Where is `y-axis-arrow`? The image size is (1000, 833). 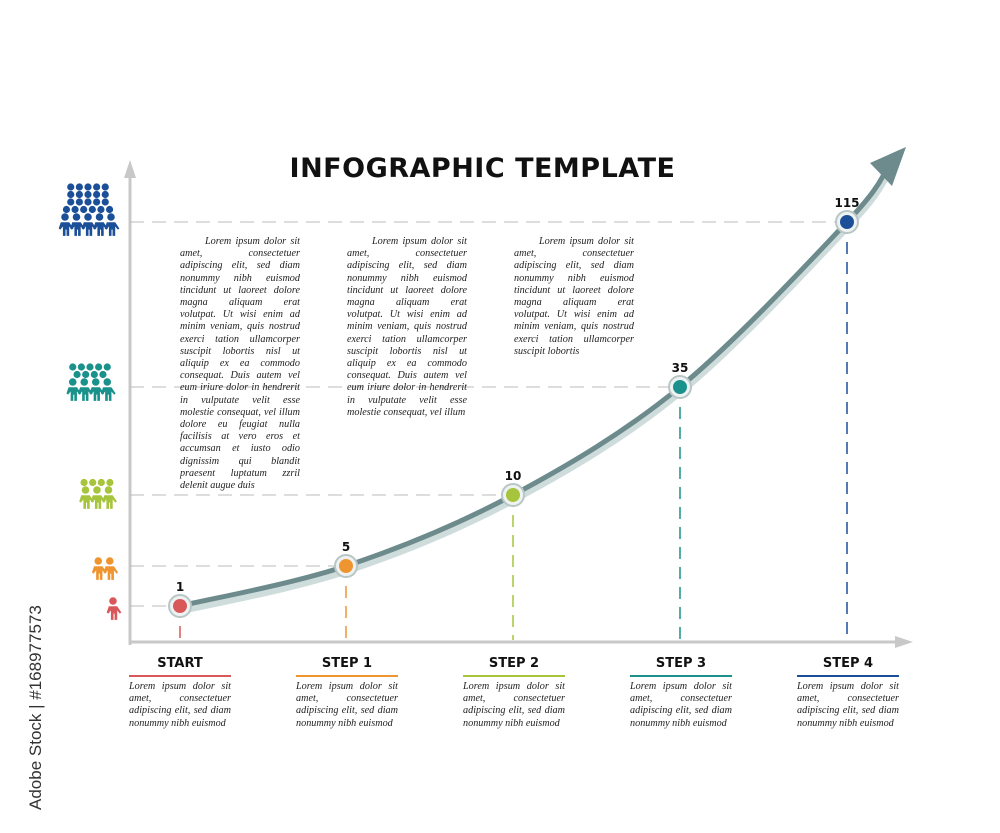
y-axis-arrow is located at coordinates (130, 169).